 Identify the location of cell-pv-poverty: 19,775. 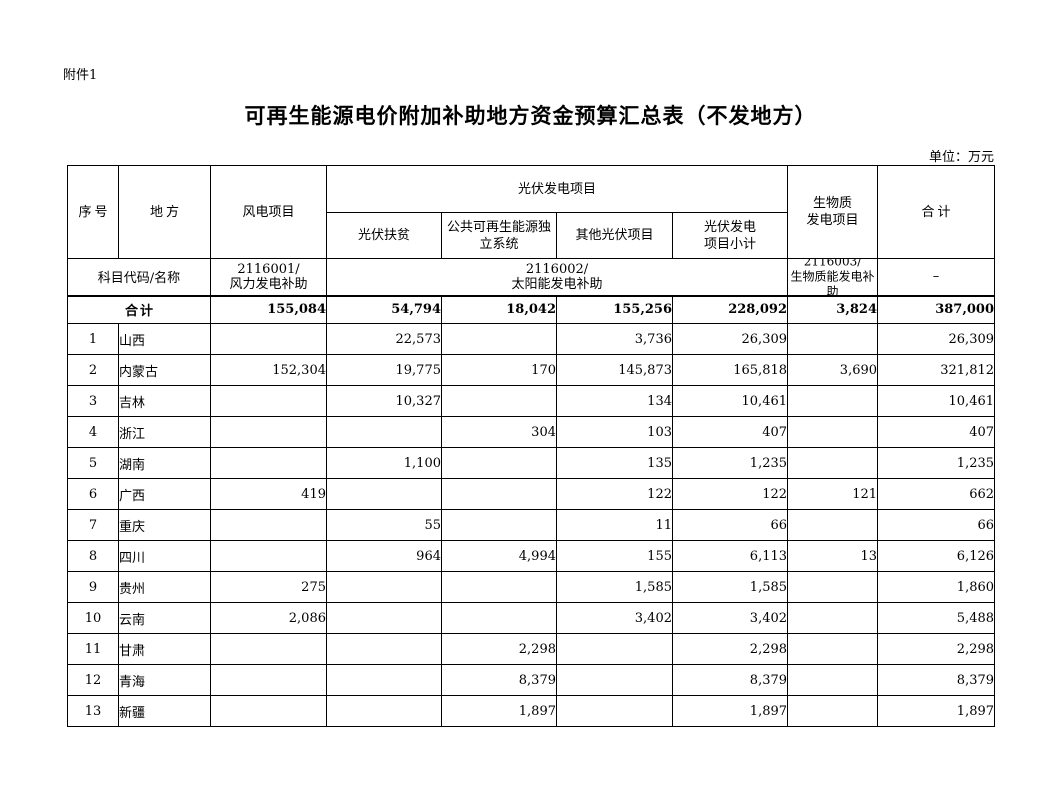
(384, 370).